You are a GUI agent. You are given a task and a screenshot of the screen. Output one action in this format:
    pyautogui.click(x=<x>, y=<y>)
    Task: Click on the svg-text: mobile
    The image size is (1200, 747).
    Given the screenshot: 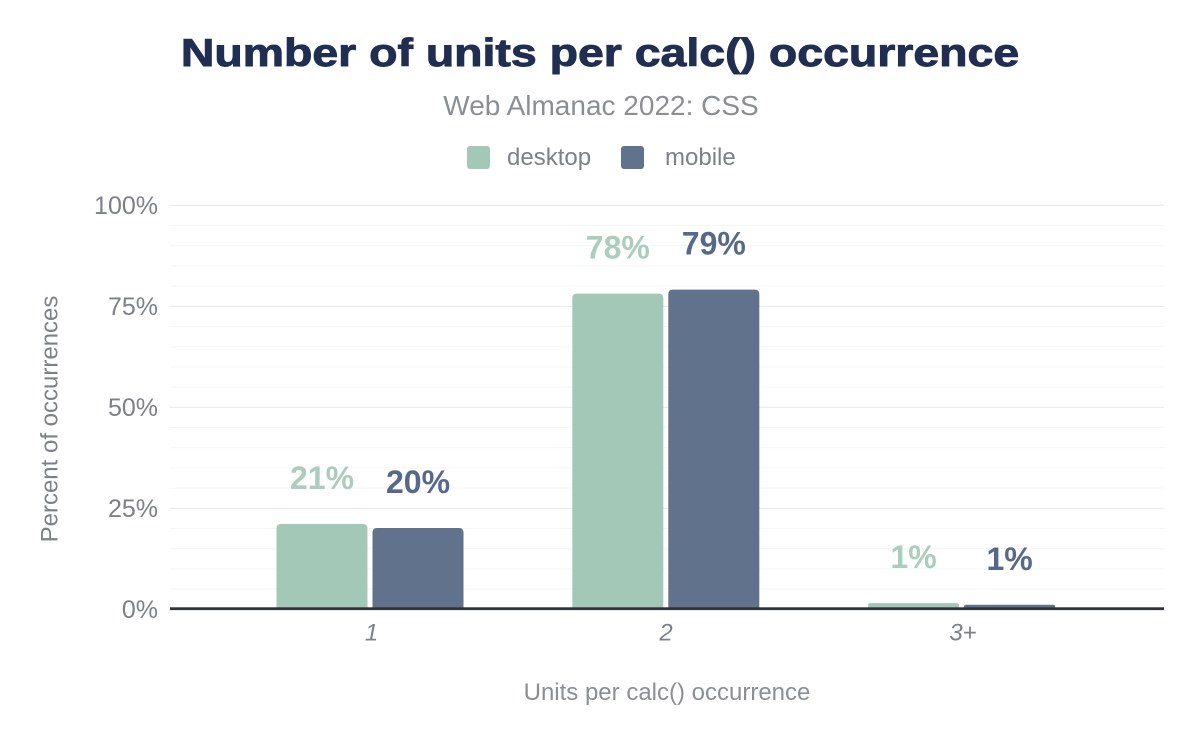 What is the action you would take?
    pyautogui.click(x=700, y=157)
    